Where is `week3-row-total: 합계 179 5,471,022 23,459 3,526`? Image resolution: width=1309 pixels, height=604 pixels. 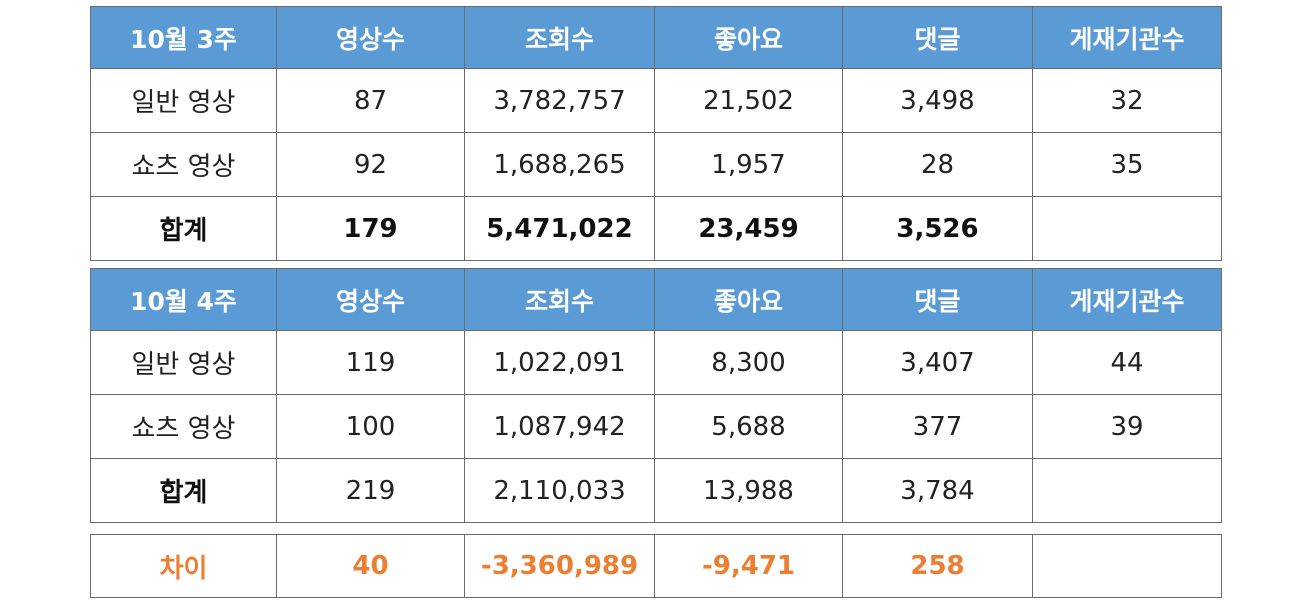 week3-row-total: 합계 179 5,471,022 23,459 3,526 is located at coordinates (656, 228).